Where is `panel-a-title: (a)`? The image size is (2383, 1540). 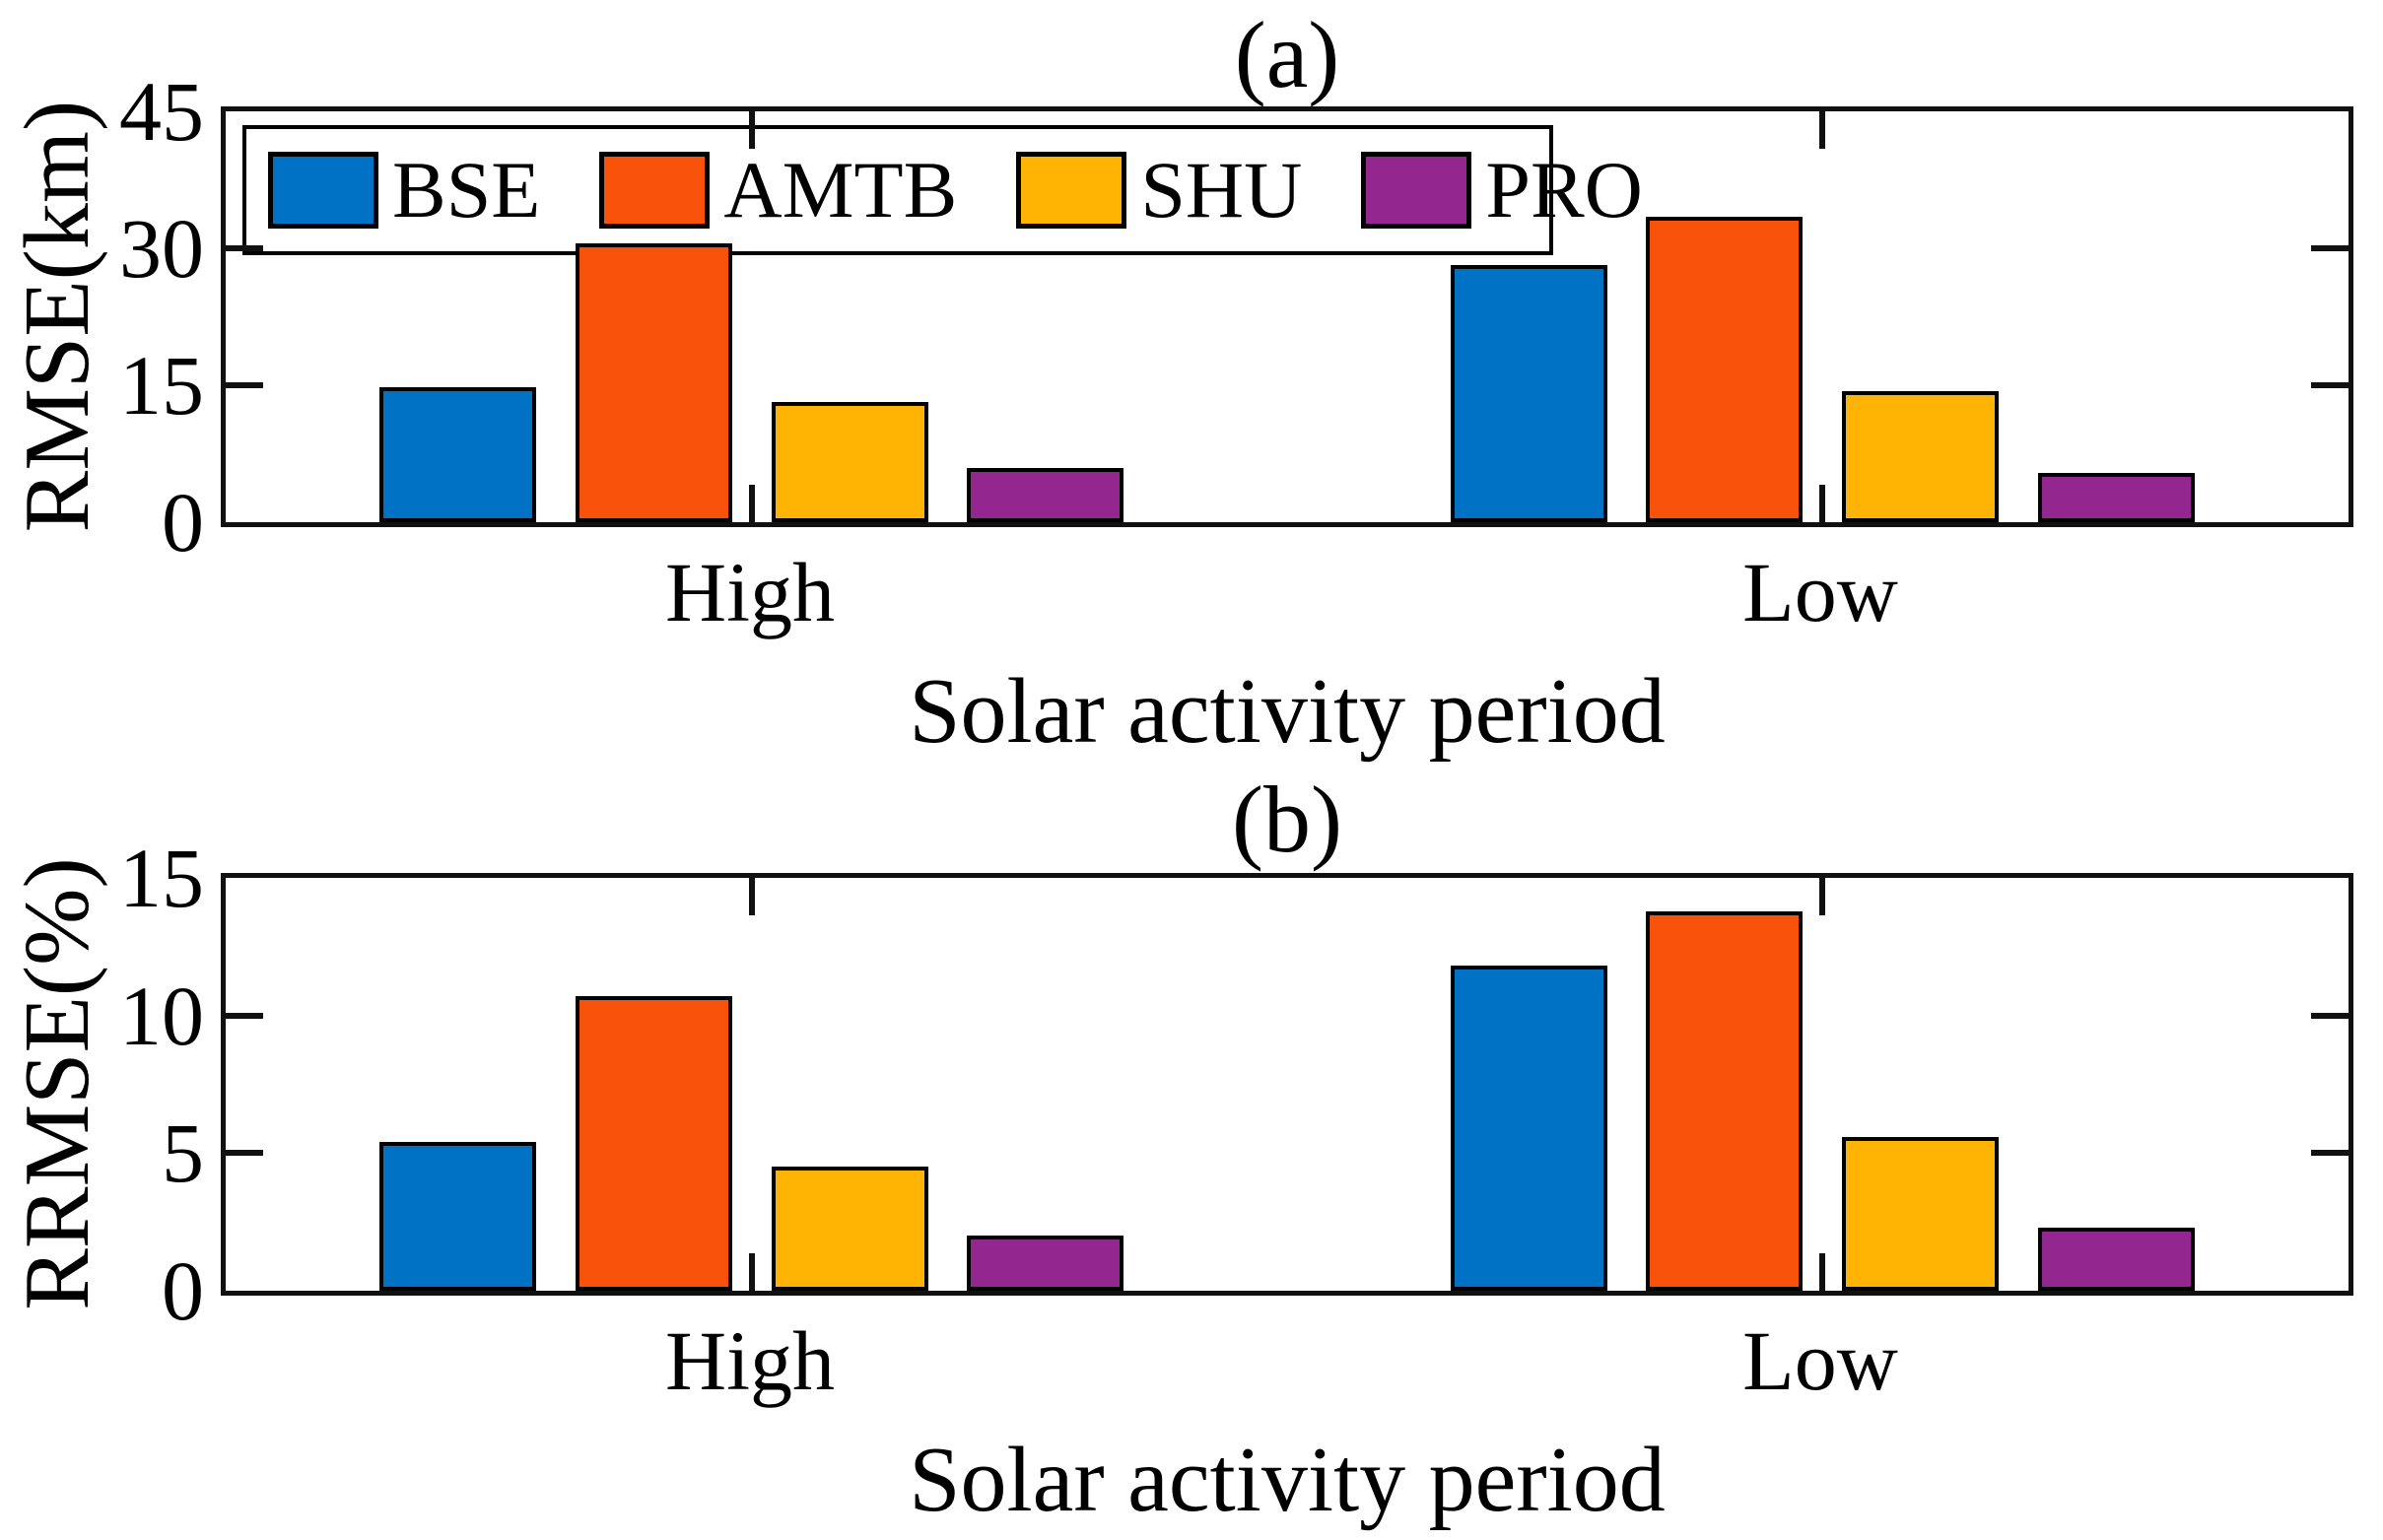
panel-a-title: (a) is located at coordinates (1287, 55).